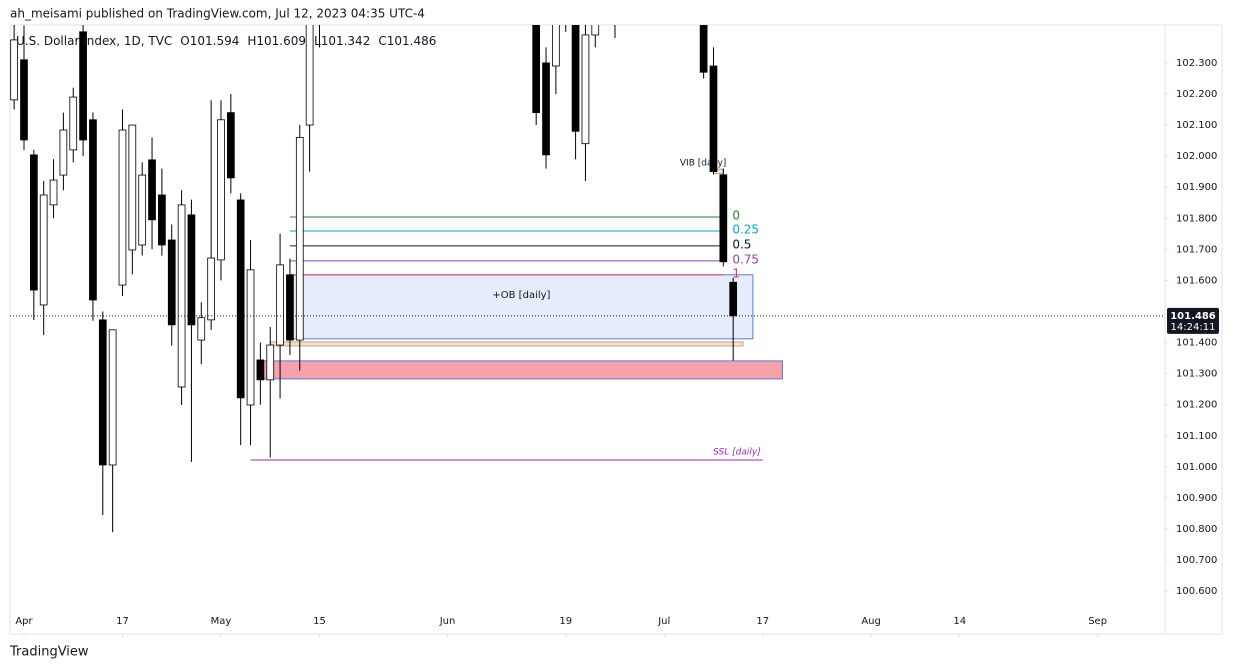 This screenshot has width=1233, height=670. What do you see at coordinates (521, 307) in the screenshot?
I see `ob-box` at bounding box center [521, 307].